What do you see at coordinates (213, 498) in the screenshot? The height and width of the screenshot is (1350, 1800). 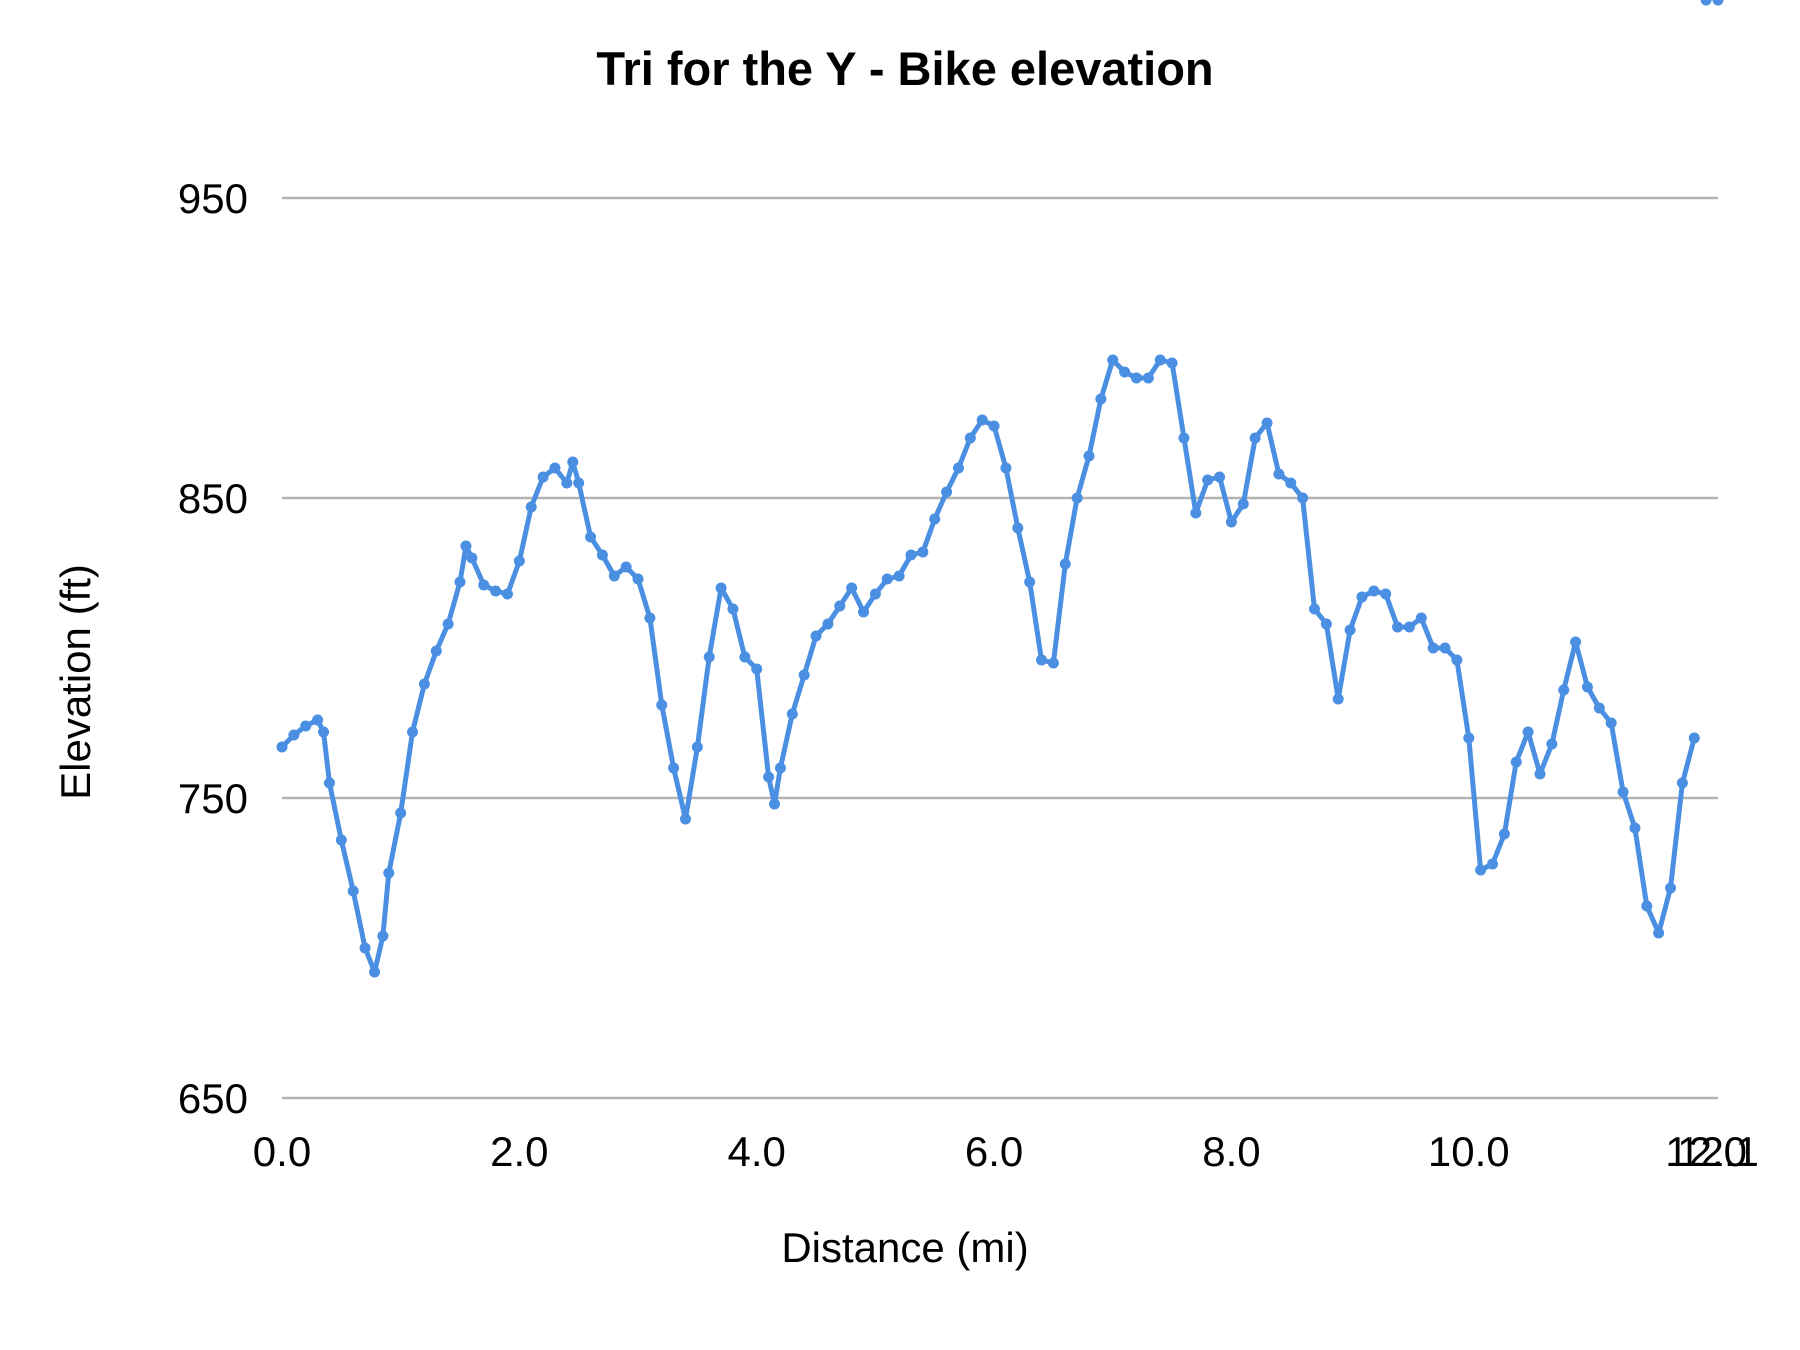 I see `y-tick-850: 850` at bounding box center [213, 498].